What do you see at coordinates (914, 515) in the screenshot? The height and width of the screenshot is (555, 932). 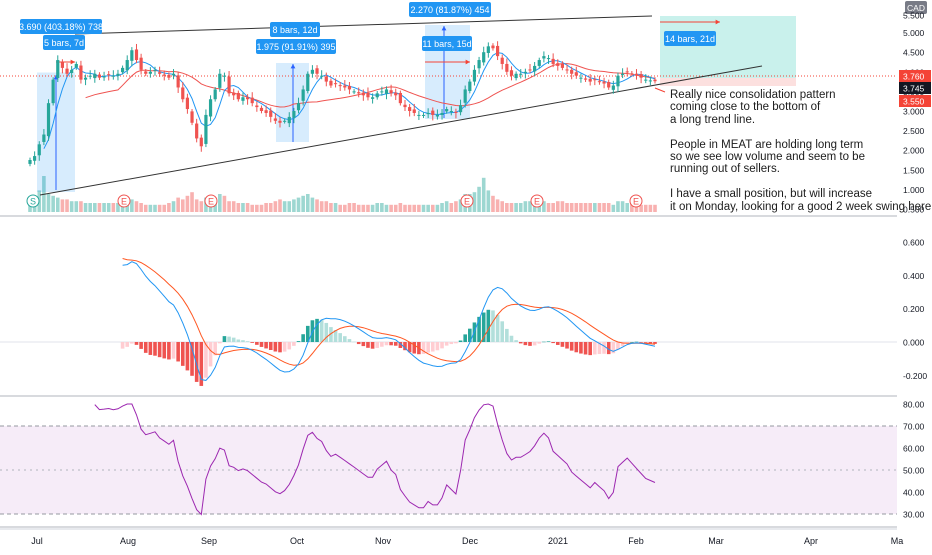 I see `rsi-tick: 30.00` at bounding box center [914, 515].